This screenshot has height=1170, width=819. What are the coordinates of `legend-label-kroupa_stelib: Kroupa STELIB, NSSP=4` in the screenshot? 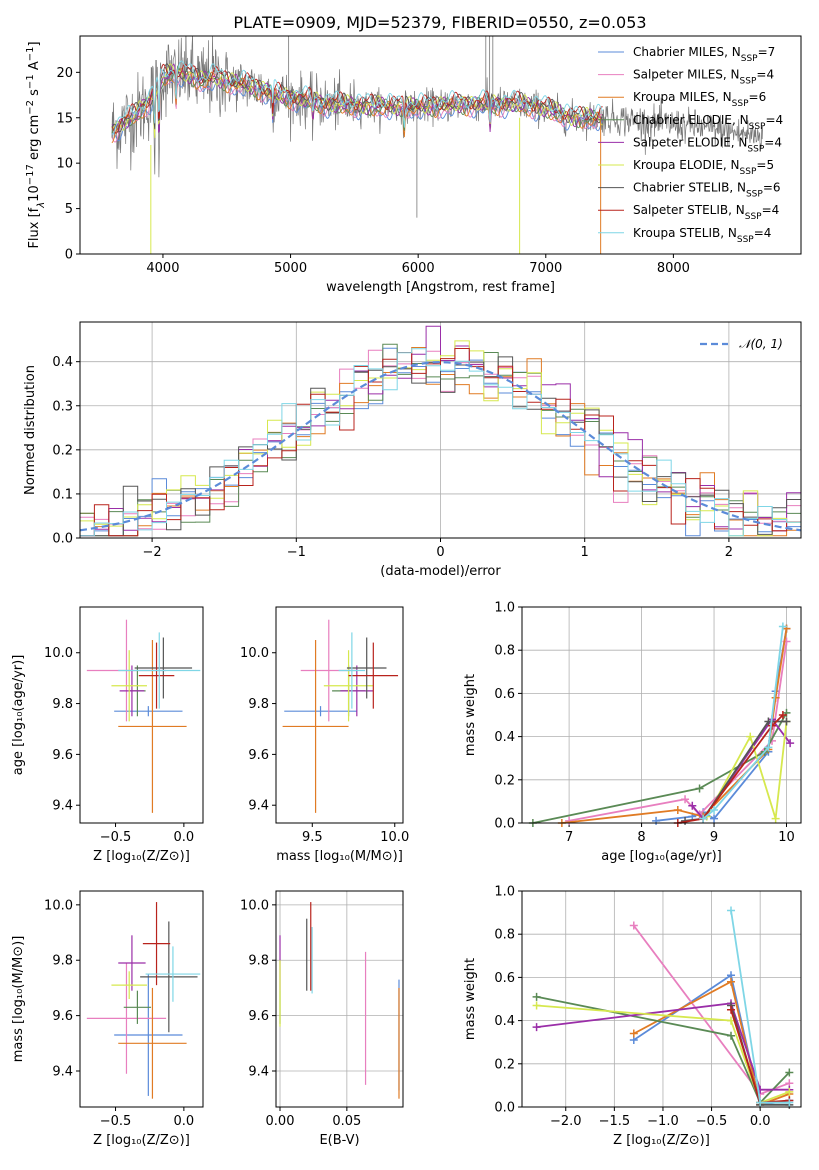 It's located at (702, 235).